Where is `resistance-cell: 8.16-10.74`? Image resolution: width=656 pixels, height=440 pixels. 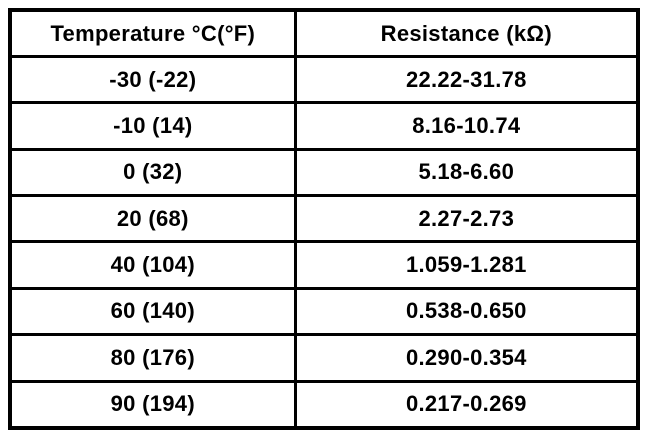
resistance-cell: 8.16-10.74 is located at coordinates (466, 126).